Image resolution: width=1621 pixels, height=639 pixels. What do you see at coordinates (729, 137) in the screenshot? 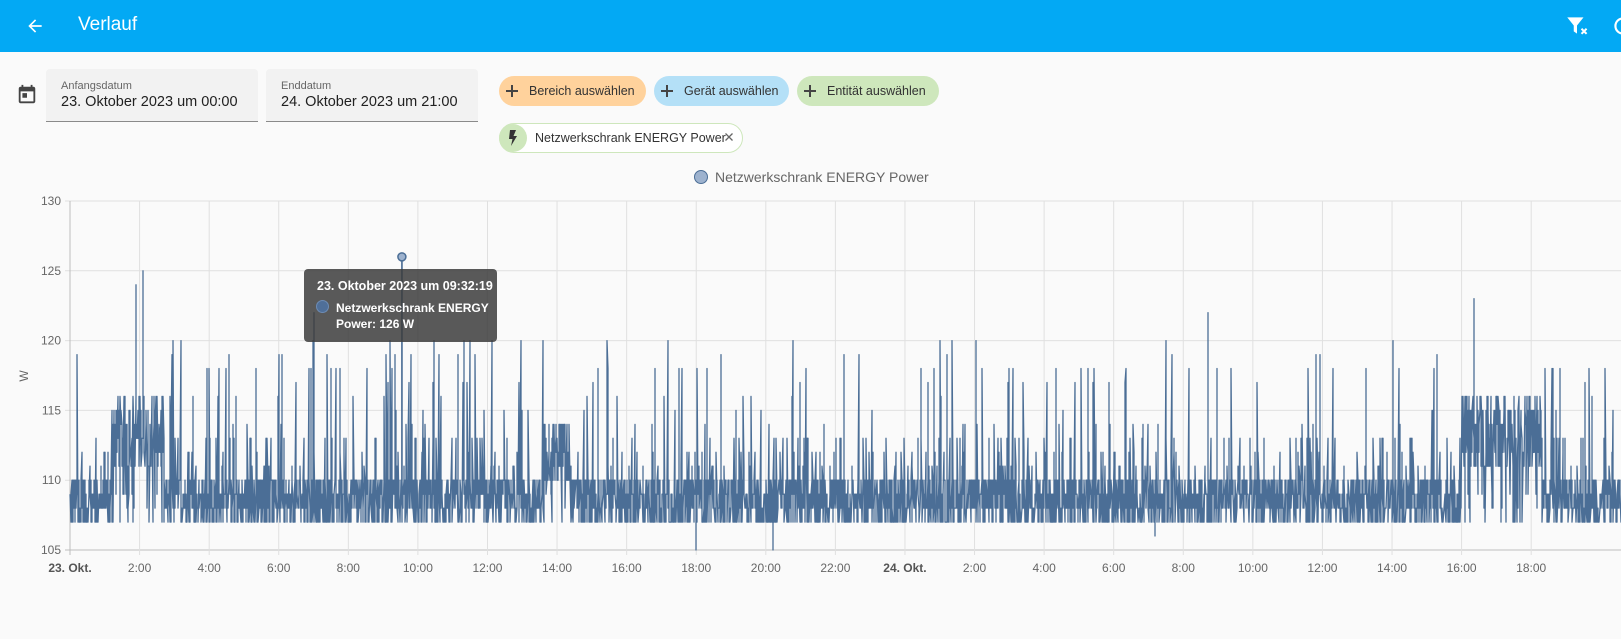
I see `close-icon` at bounding box center [729, 137].